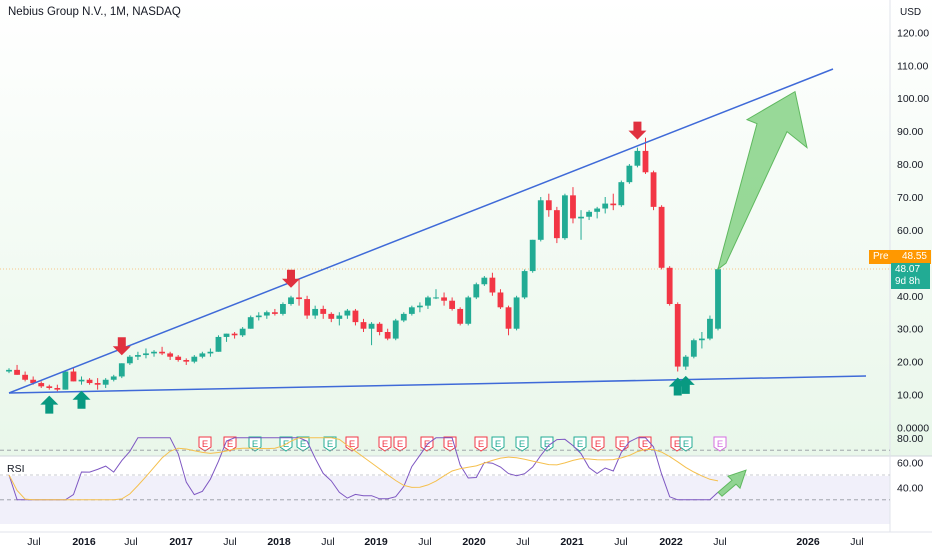  Describe the element at coordinates (910, 198) in the screenshot. I see `price-tick-label: 70.00` at that location.